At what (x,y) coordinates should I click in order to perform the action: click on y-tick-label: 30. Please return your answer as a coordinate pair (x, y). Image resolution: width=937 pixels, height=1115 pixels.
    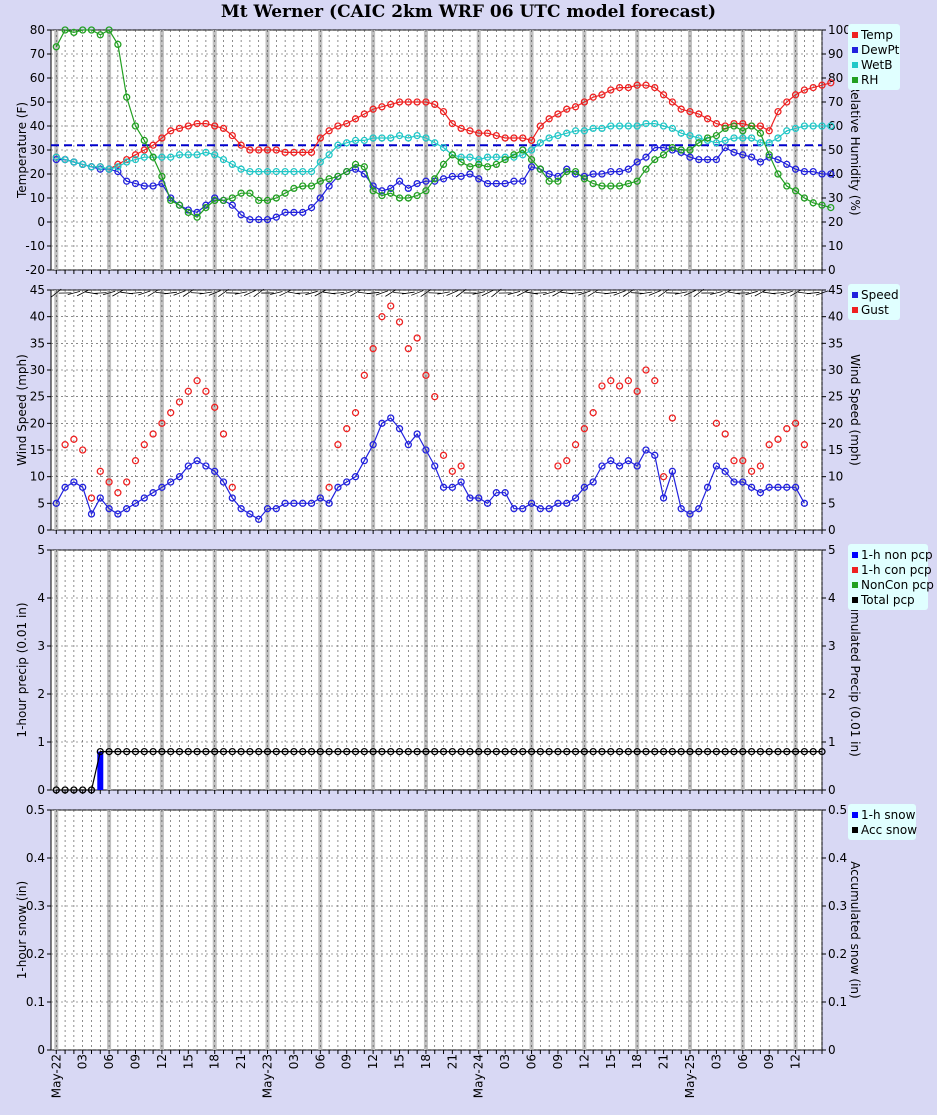
    Looking at the image, I should click on (37, 150).